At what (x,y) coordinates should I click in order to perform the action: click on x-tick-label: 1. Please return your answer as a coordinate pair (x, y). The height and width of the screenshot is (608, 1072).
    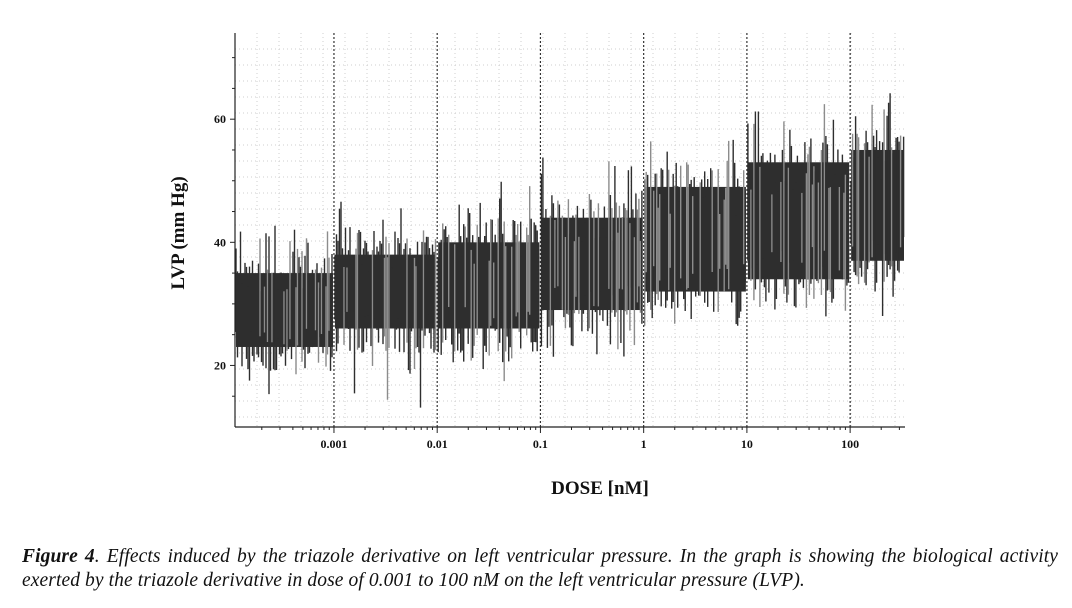
    Looking at the image, I should click on (644, 444).